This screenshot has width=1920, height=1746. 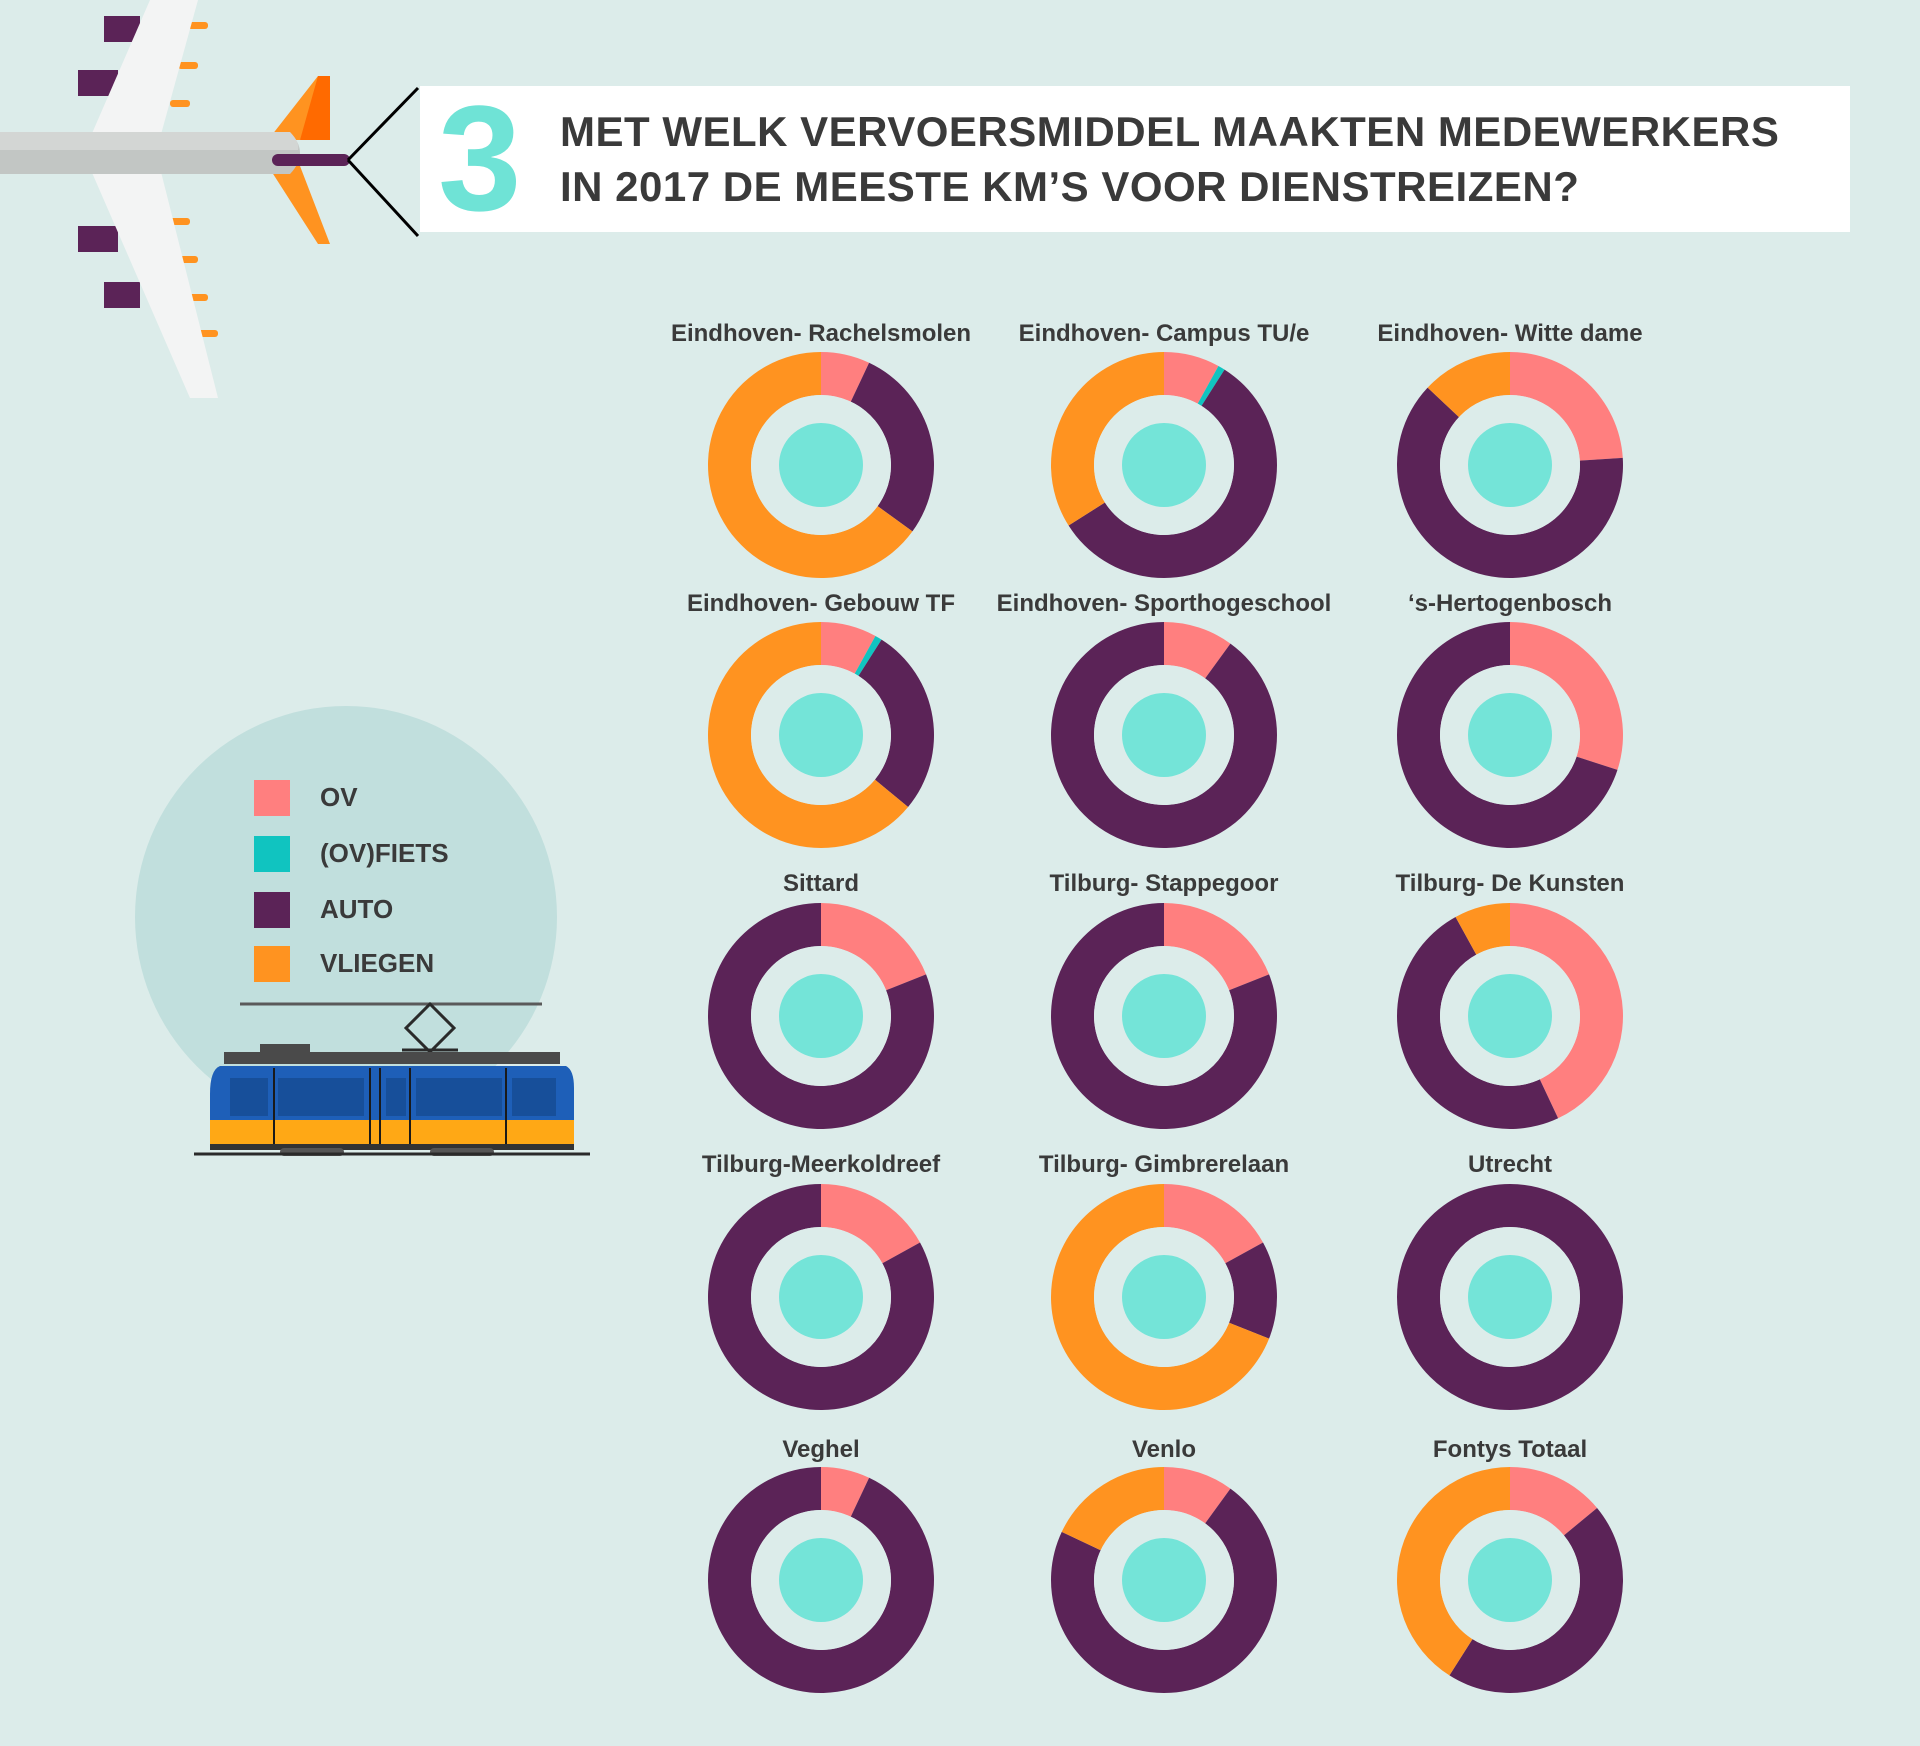 What do you see at coordinates (272, 854) in the screenshot?
I see `legend-swatch-fiets` at bounding box center [272, 854].